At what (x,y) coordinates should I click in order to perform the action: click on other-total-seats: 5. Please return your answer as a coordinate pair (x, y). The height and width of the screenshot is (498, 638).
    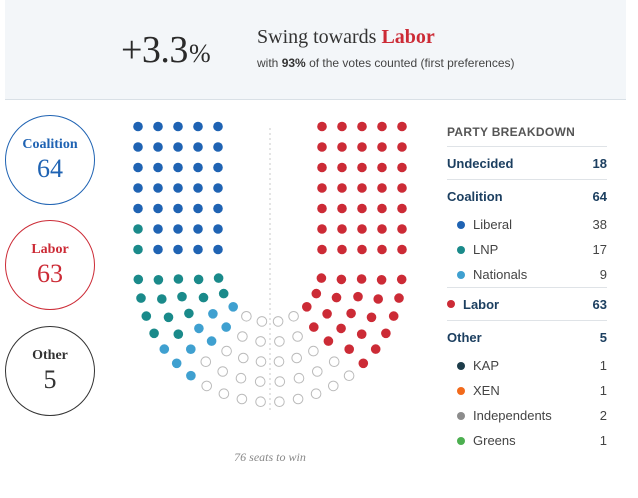
    Looking at the image, I should click on (50, 379).